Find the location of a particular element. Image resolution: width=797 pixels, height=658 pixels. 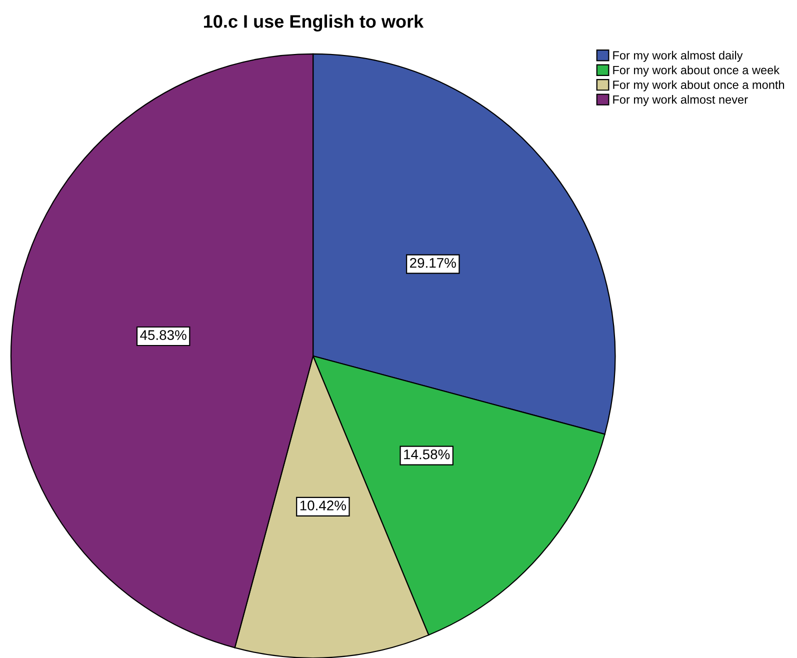

legend-label: For my work almost daily is located at coordinates (678, 56).